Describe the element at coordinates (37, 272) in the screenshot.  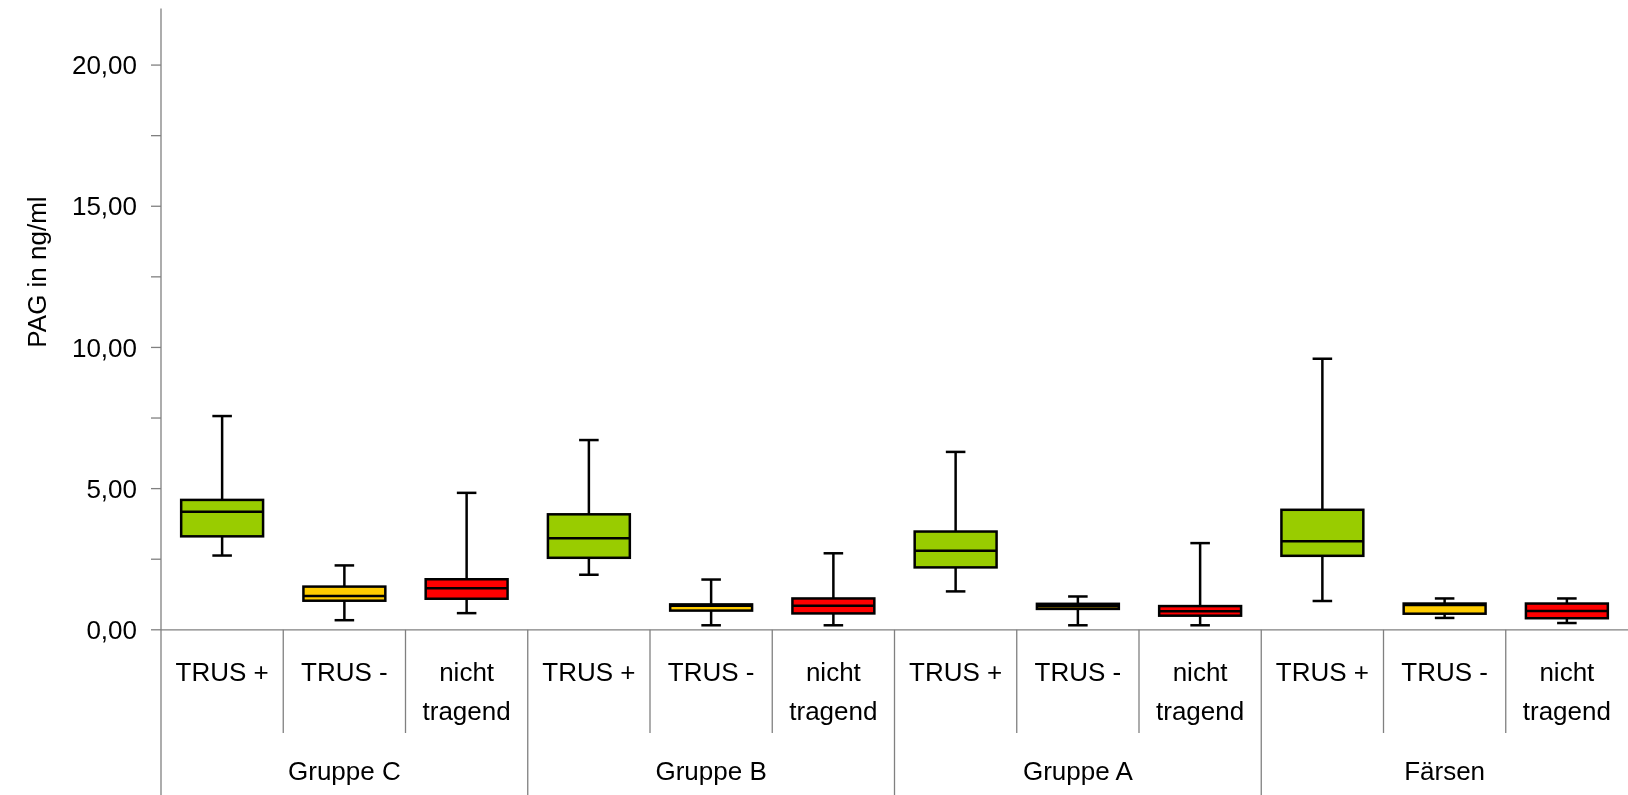
I see `y-axis-title: PAG in ng/ml` at that location.